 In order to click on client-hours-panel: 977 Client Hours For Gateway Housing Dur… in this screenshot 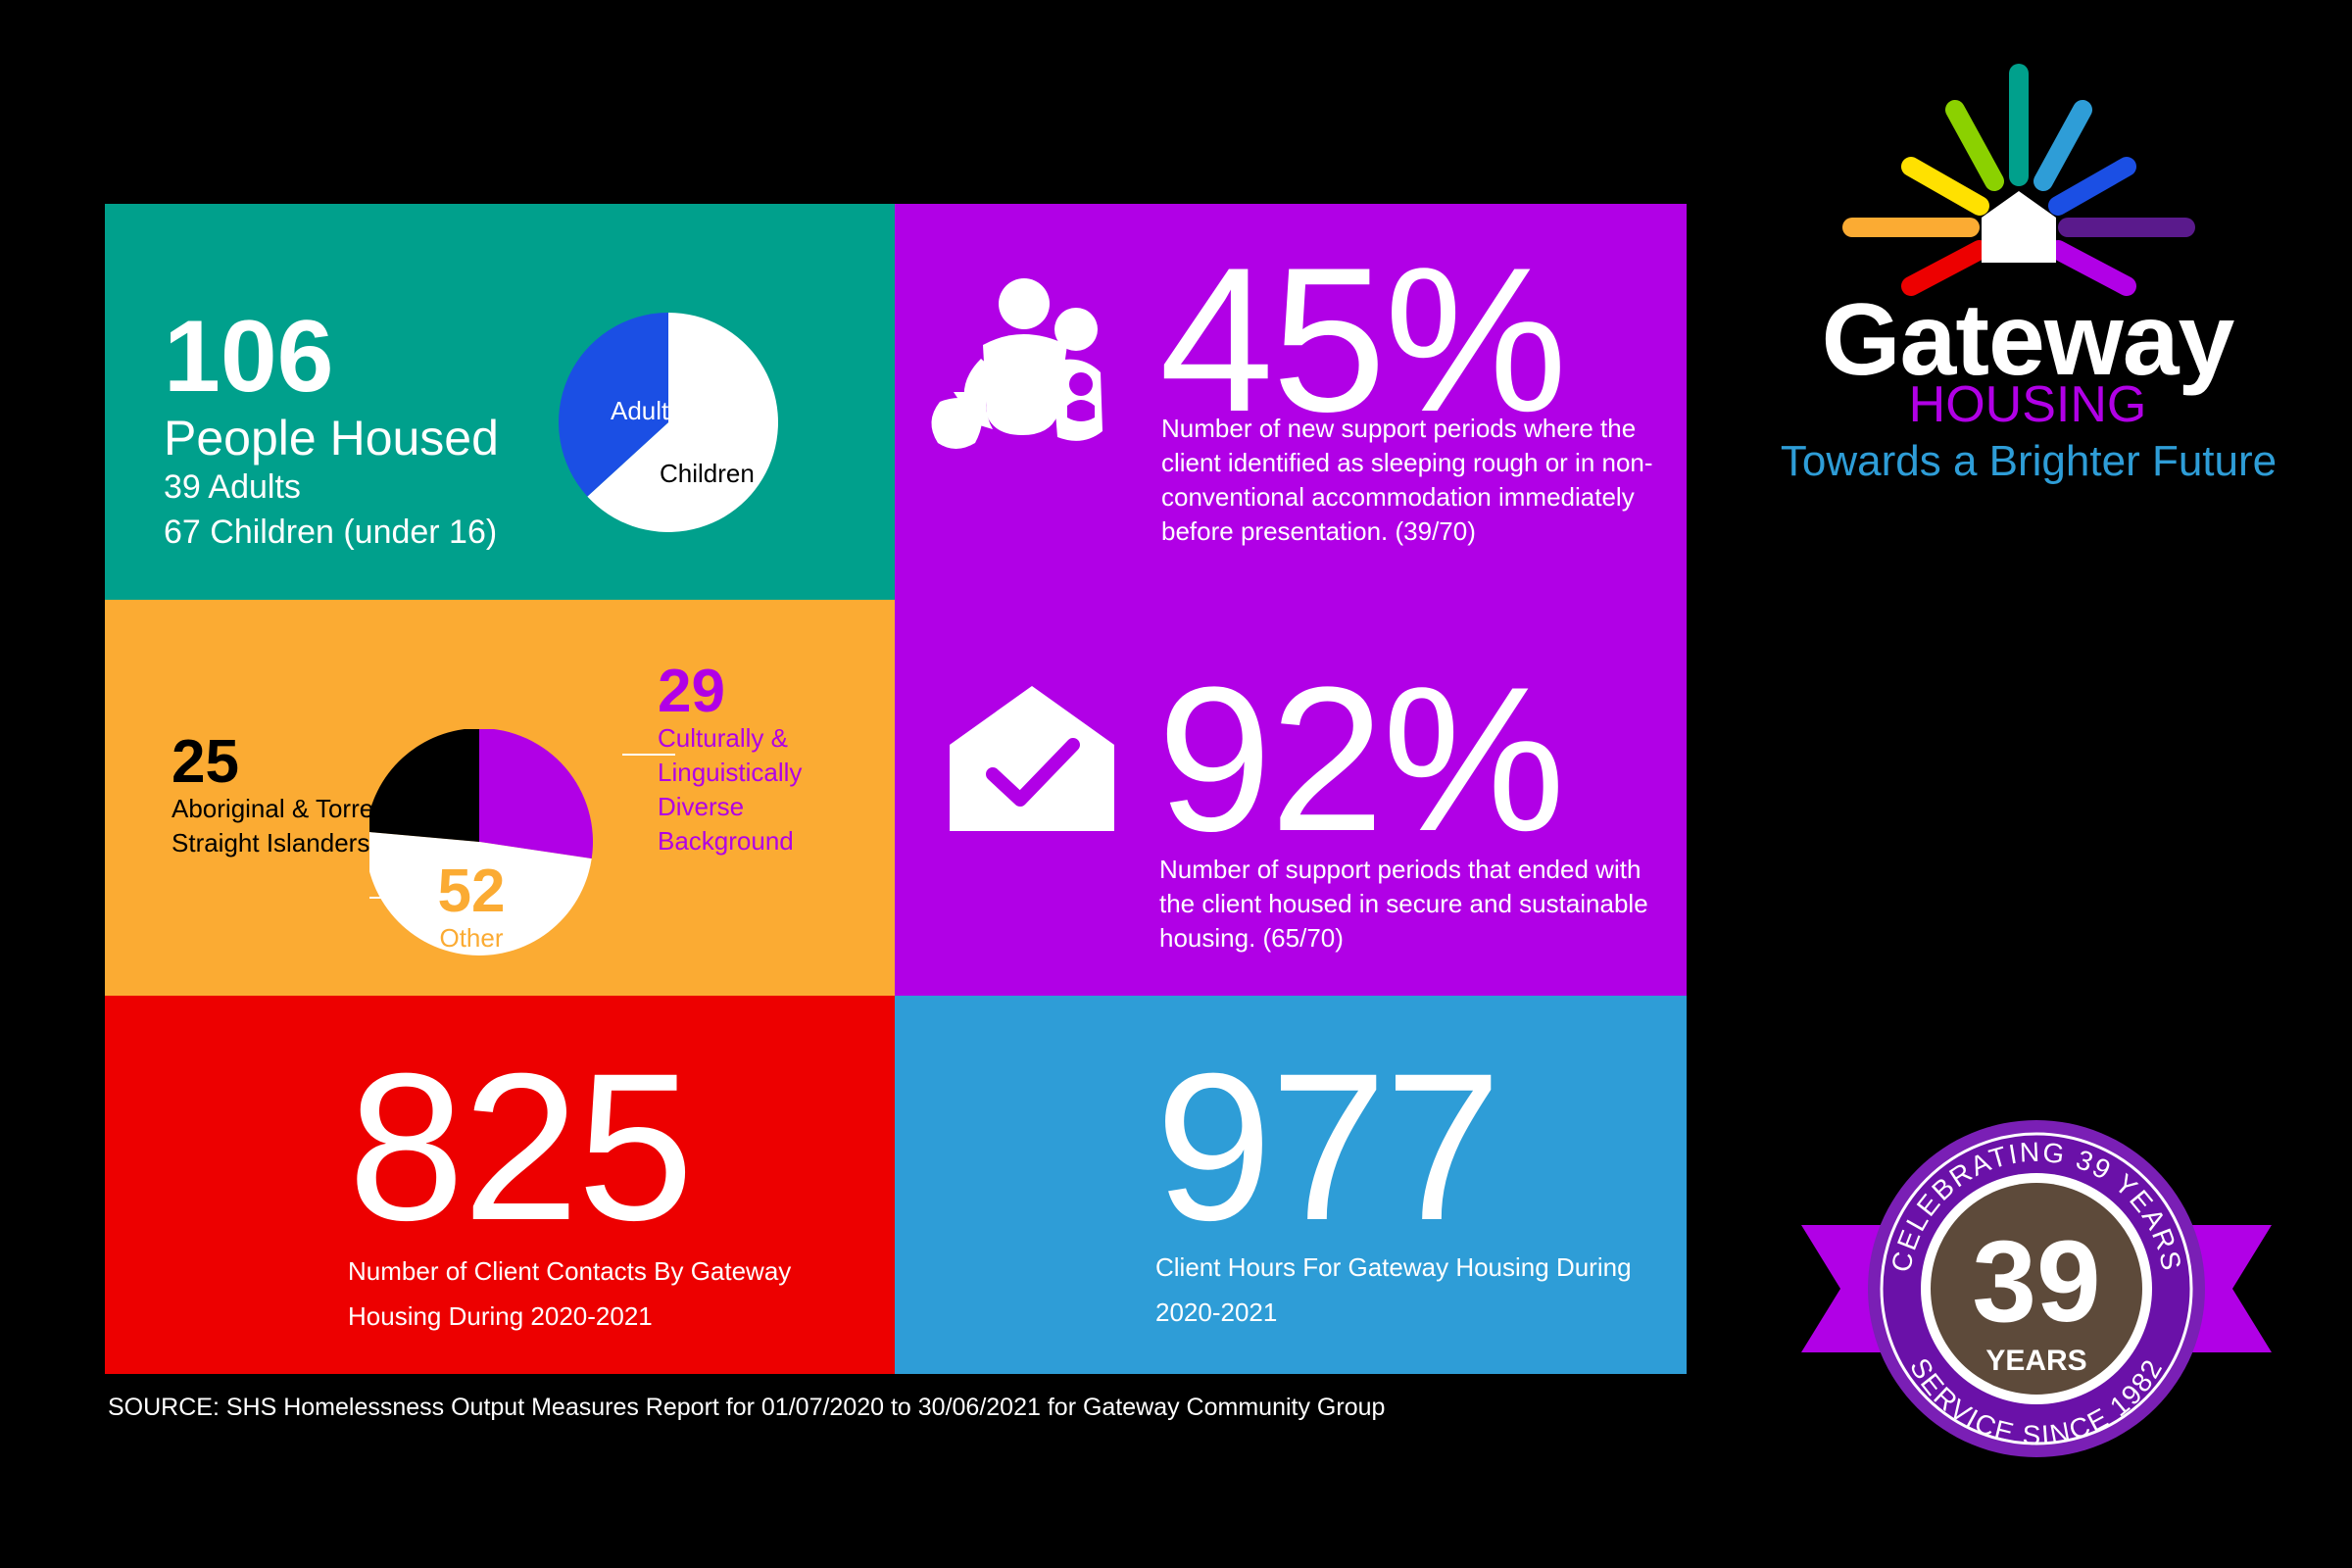, I will do `click(1291, 1185)`.